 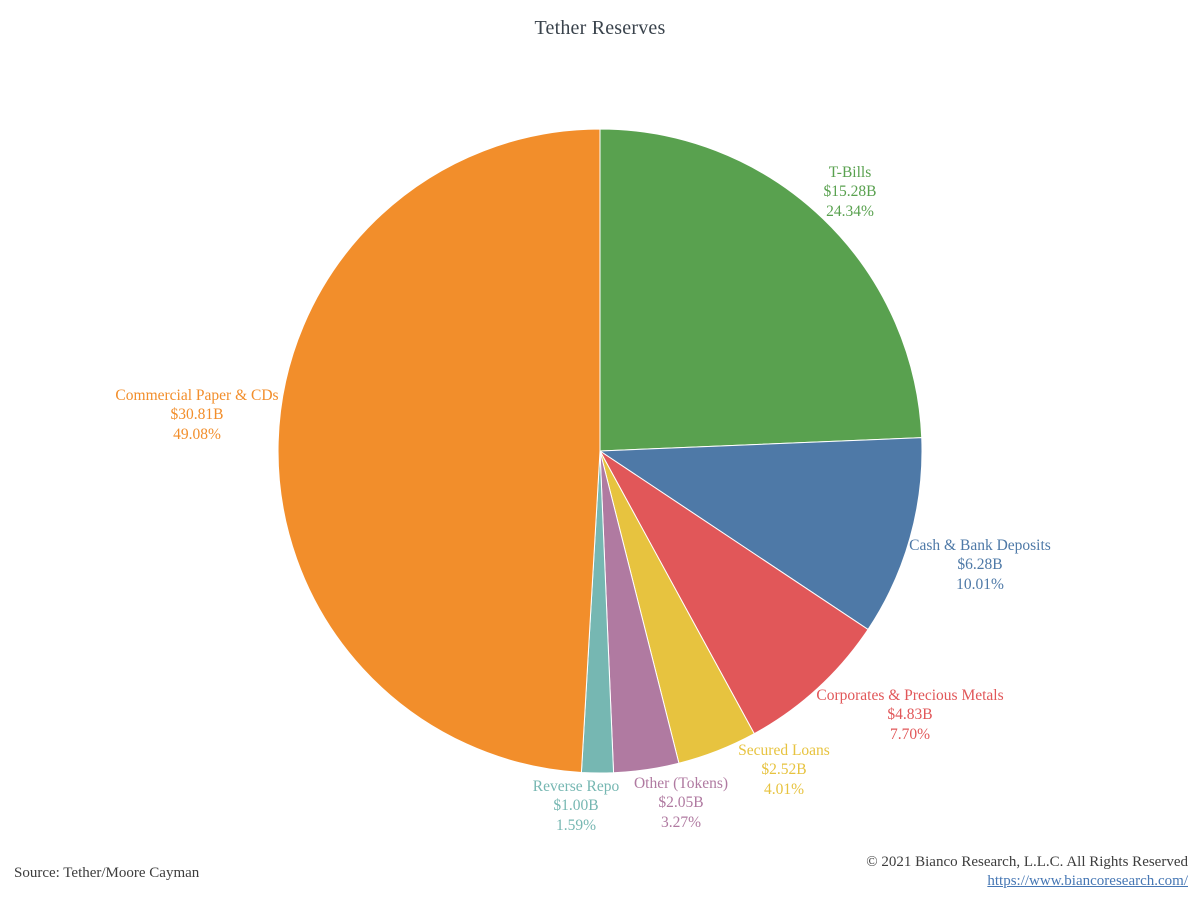 I want to click on slice-percent: 24.34%, so click(x=850, y=211).